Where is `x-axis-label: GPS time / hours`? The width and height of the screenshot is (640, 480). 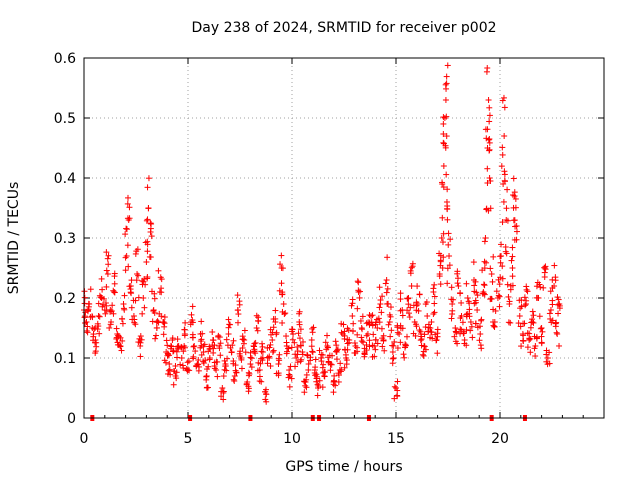
x-axis-label: GPS time / hours is located at coordinates (343, 467).